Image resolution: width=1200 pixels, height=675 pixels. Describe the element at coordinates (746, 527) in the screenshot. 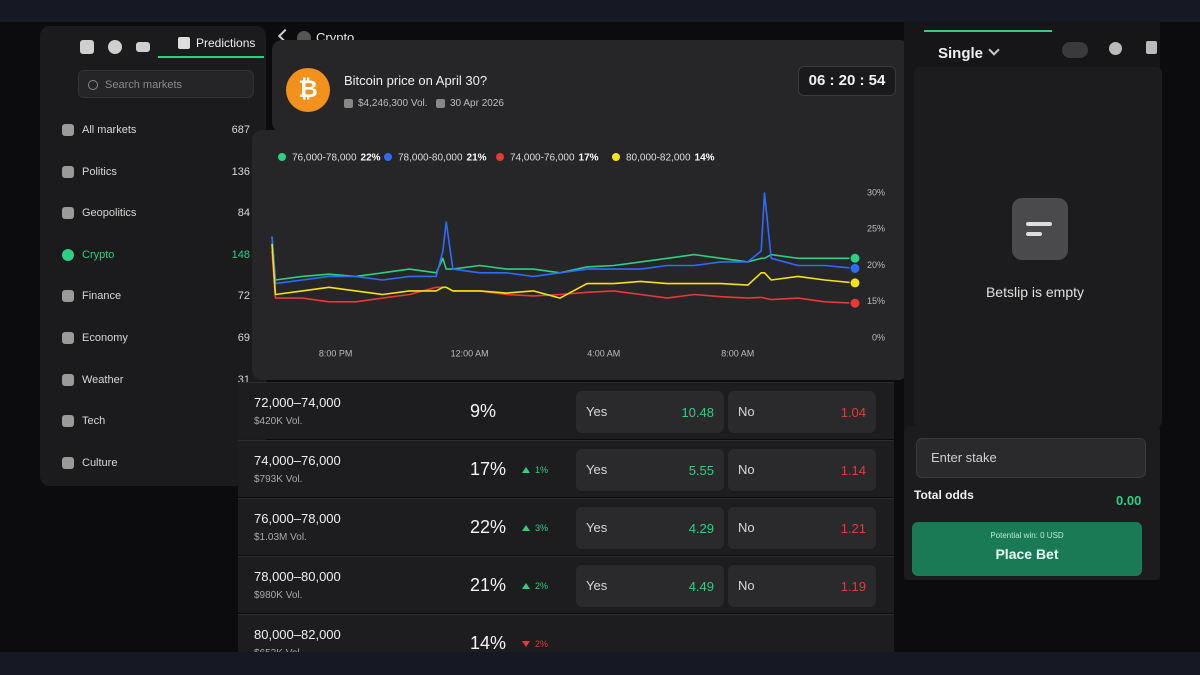

I see `no-label: No` at that location.